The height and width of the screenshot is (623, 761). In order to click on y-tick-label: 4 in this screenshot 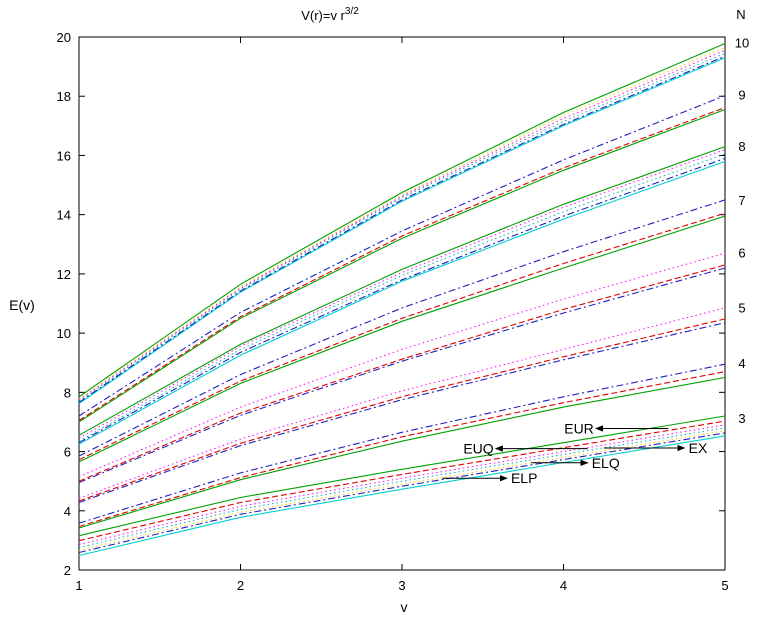, I will do `click(67, 511)`.